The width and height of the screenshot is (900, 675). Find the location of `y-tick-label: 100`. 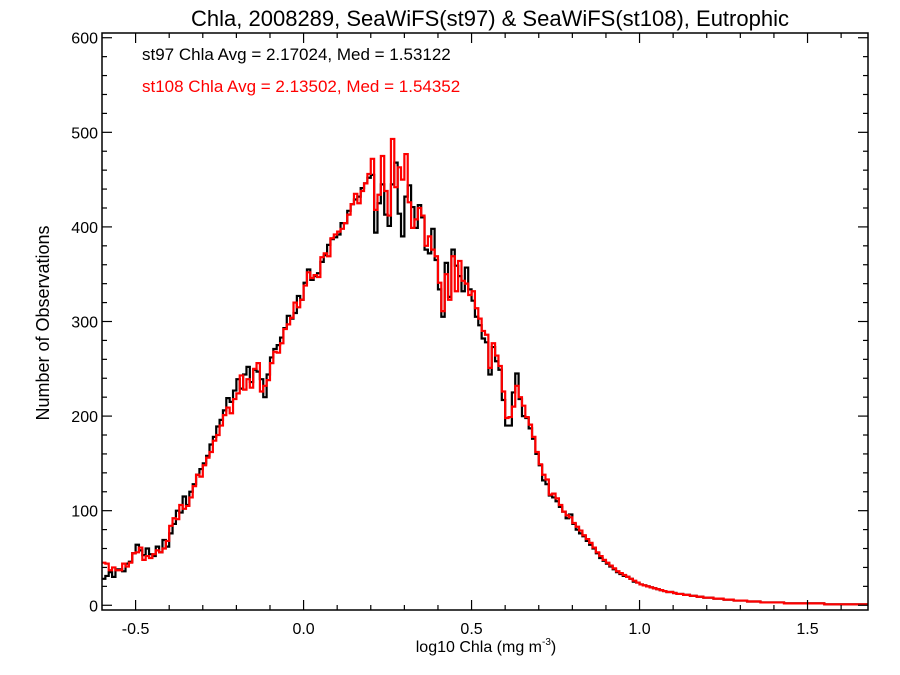

y-tick-label: 100 is located at coordinates (84, 512).